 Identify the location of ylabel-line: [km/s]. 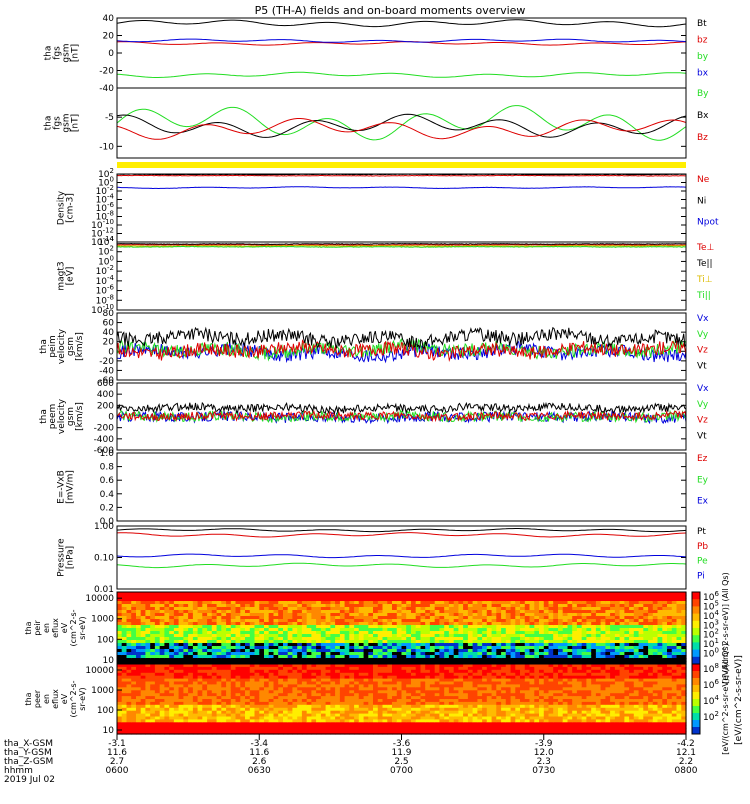
(80, 416).